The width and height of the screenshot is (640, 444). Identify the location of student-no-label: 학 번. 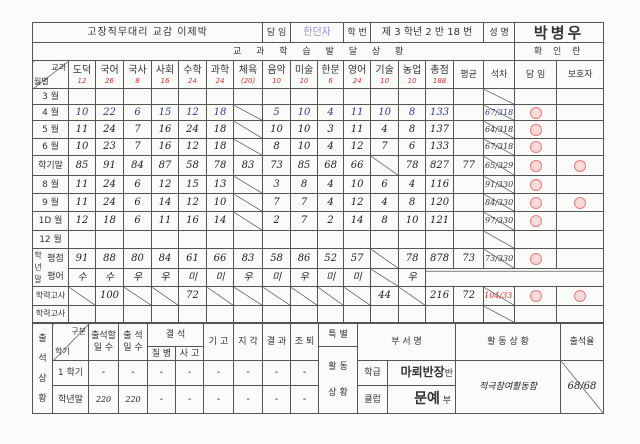
(357, 32).